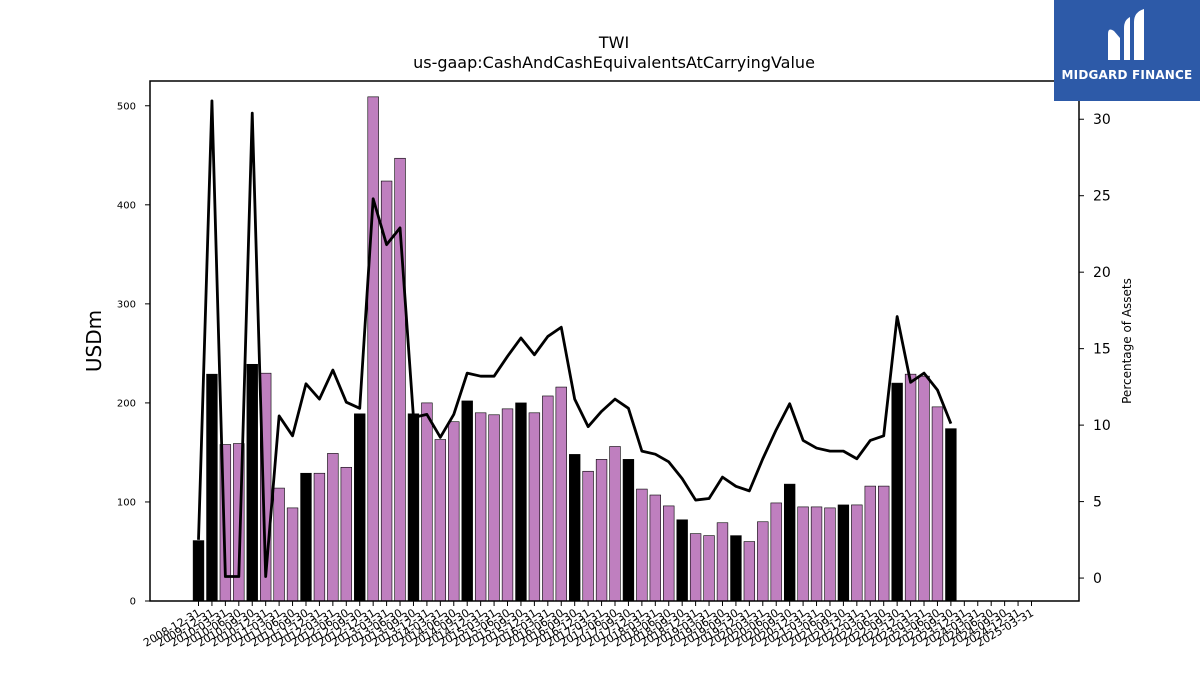  Describe the element at coordinates (133, 602) in the screenshot. I see `y-tick-label: 0` at that location.